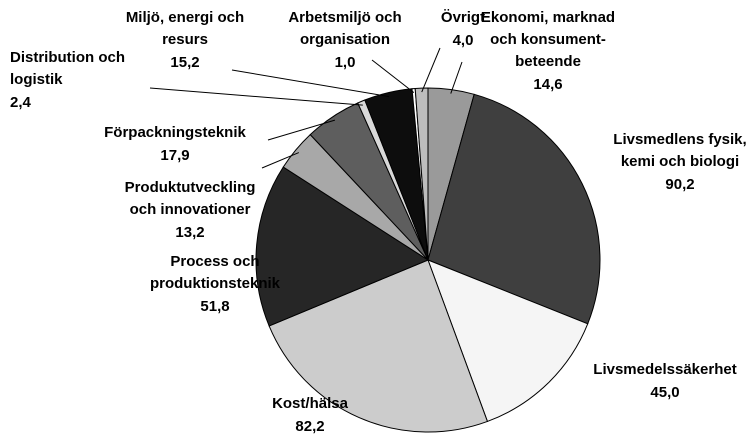  What do you see at coordinates (67, 57) in the screenshot?
I see `slice-label: Distribution och` at bounding box center [67, 57].